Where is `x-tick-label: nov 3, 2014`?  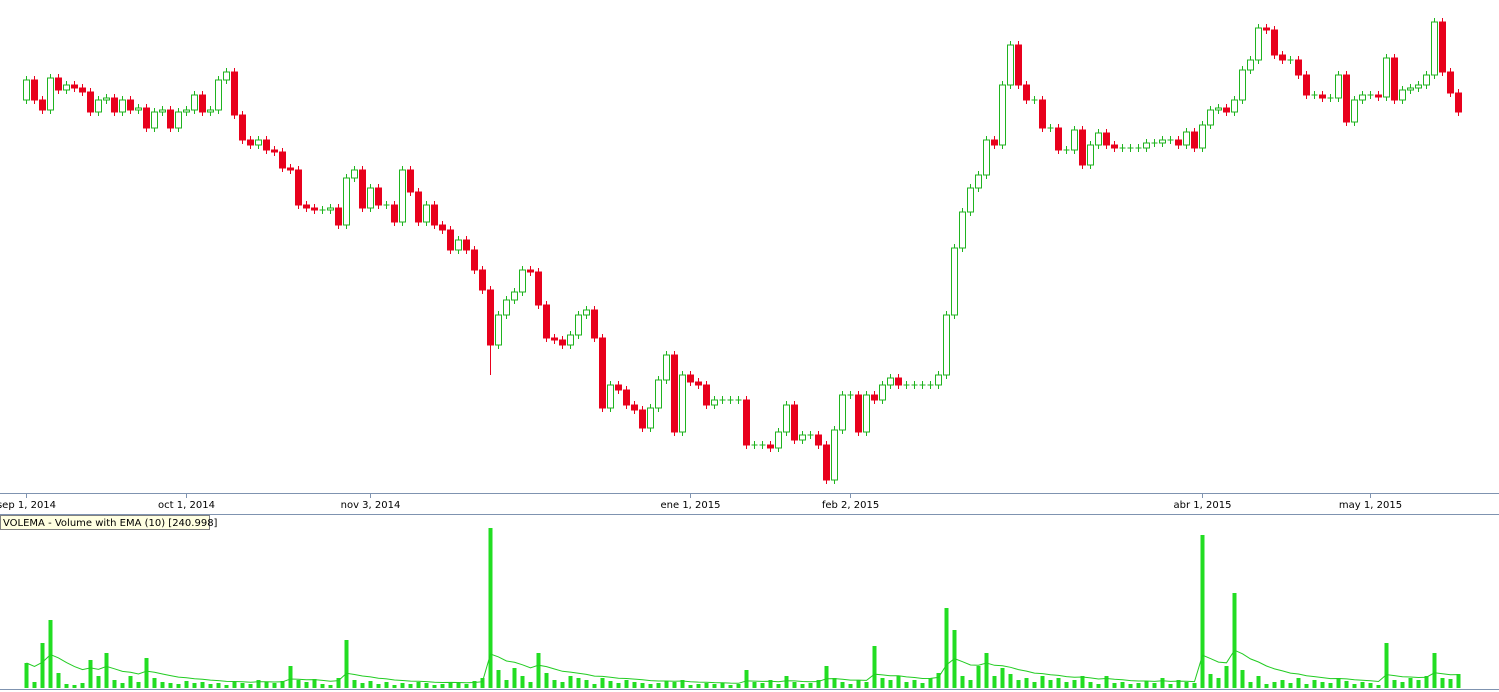
x-tick-label: nov 3, 2014 is located at coordinates (371, 505).